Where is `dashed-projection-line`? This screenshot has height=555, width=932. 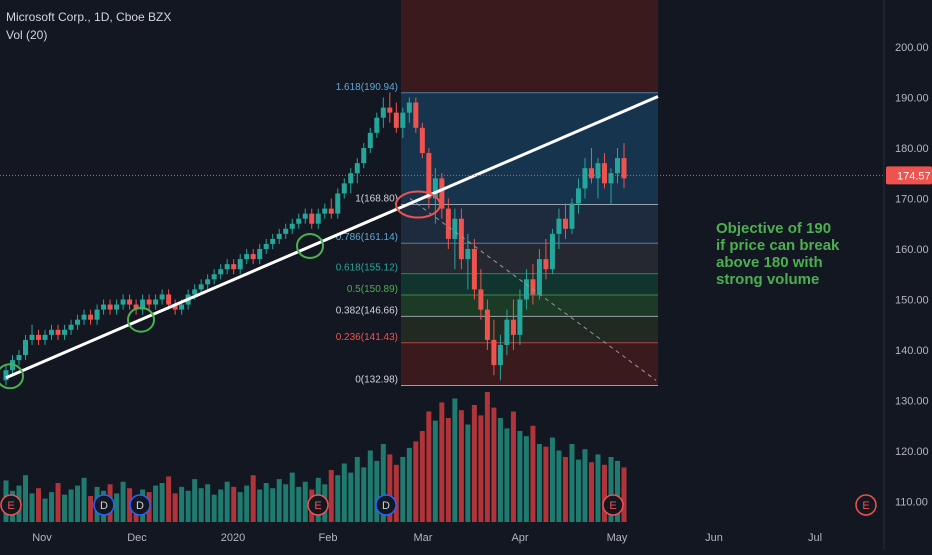
dashed-projection-line is located at coordinates (533, 289).